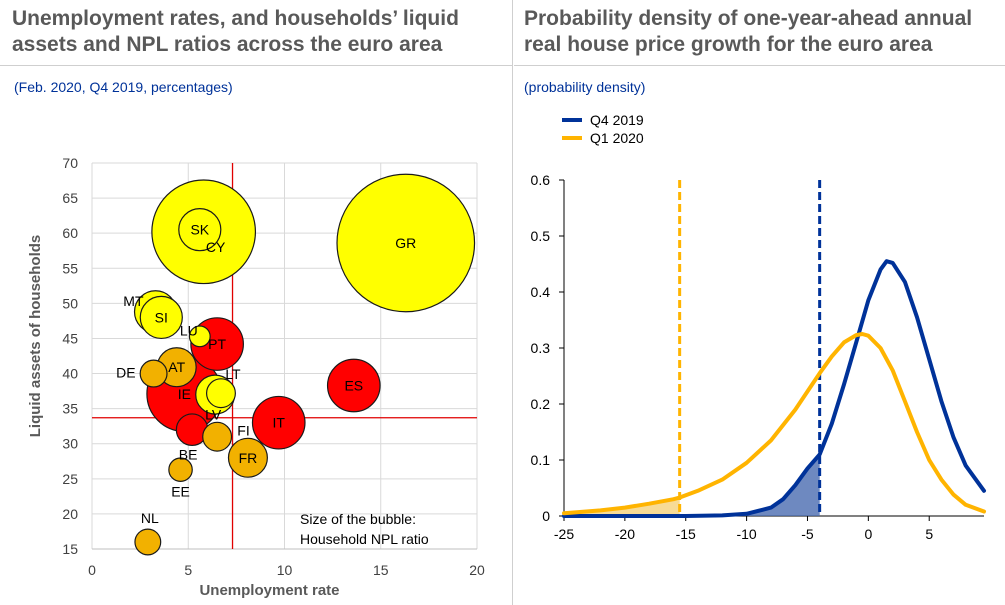 Image resolution: width=1005 pixels, height=605 pixels. Describe the element at coordinates (70, 198) in the screenshot. I see `y-tick-label: 65` at that location.